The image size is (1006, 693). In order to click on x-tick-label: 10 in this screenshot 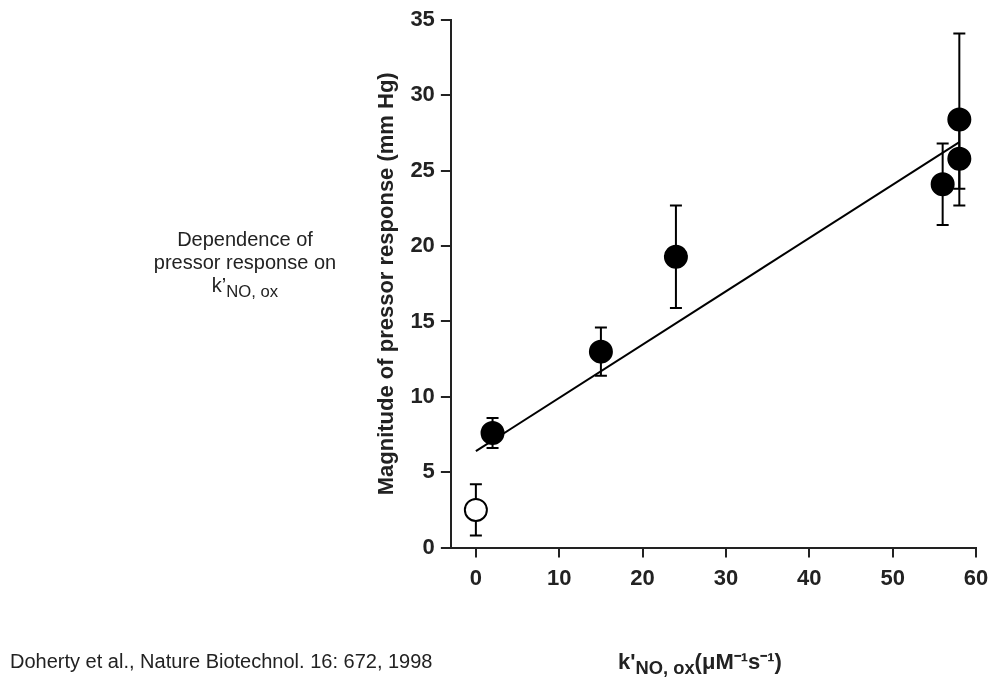, I will do `click(559, 577)`.